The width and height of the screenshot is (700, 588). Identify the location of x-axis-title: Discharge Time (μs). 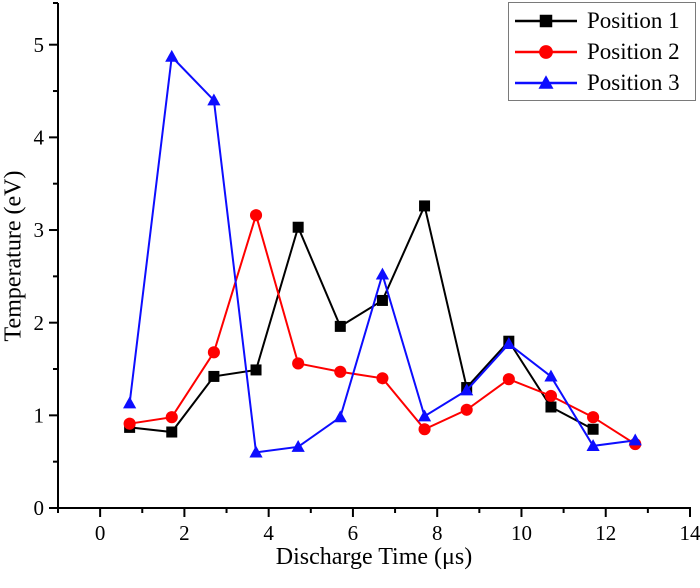
(374, 557).